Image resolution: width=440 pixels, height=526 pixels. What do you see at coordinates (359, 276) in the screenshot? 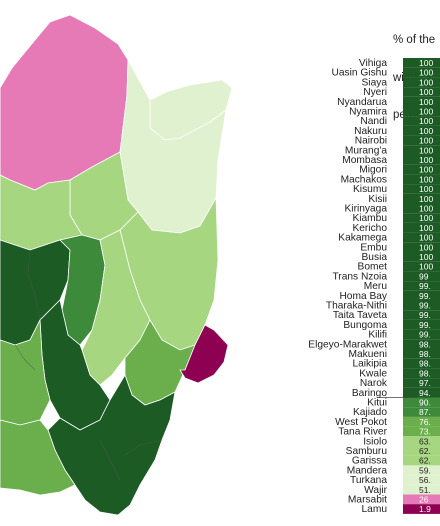
I see `county-name-label: Trans Nzoia` at bounding box center [359, 276].